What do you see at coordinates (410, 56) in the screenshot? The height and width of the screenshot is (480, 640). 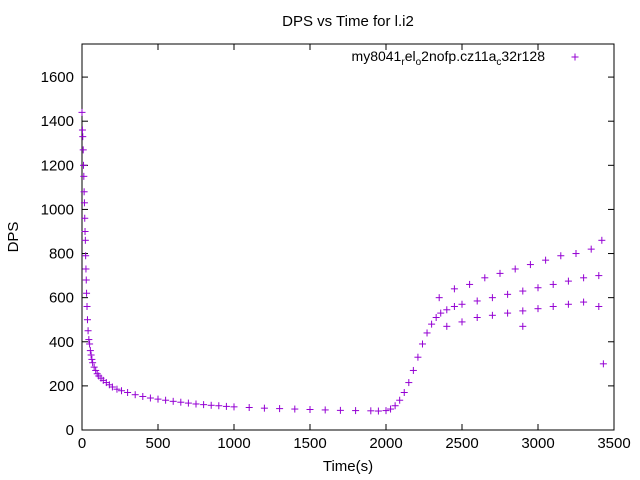 I see `legend-name-mid1: el` at bounding box center [410, 56].